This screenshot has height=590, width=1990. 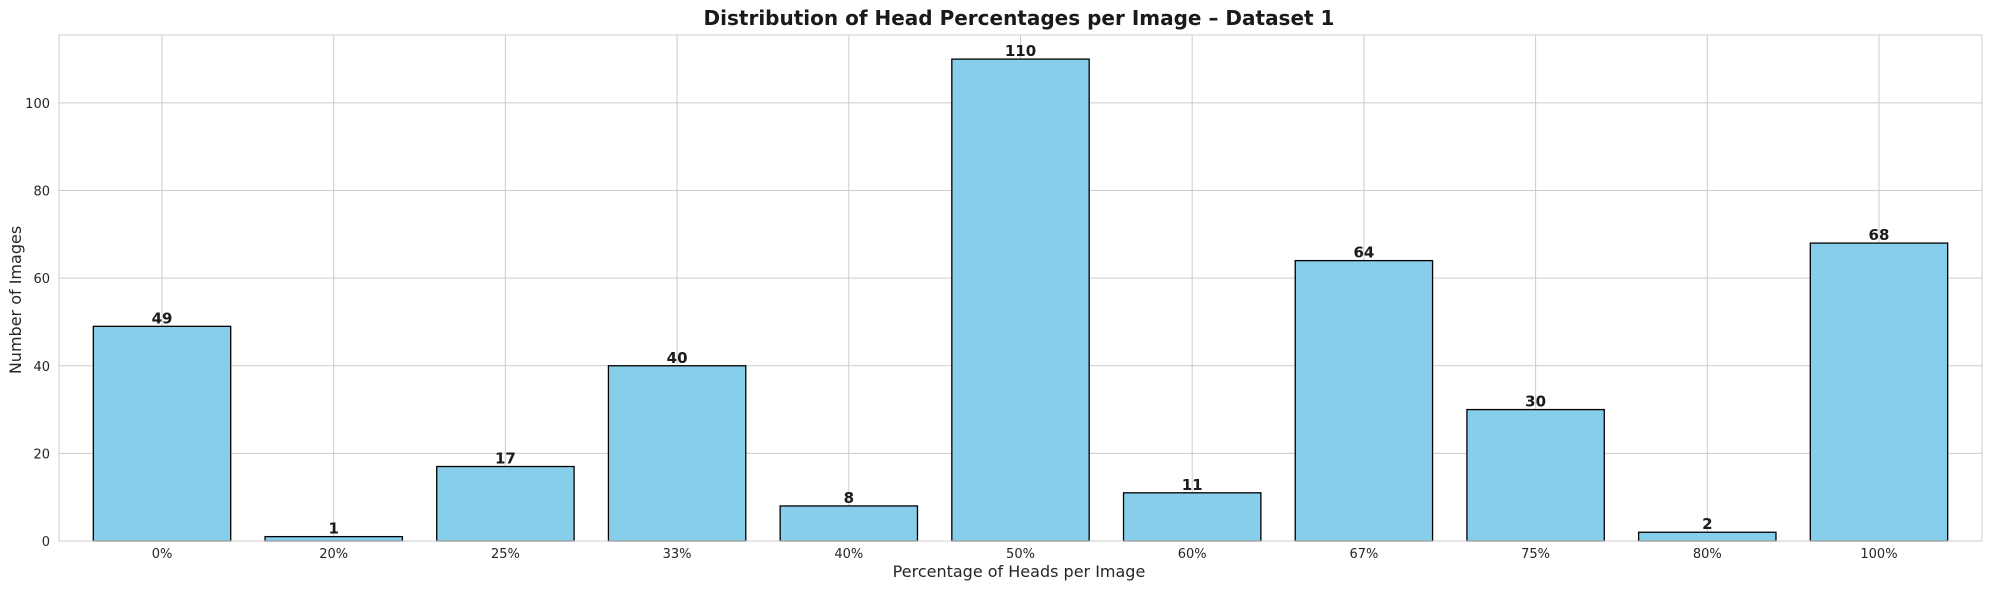 I want to click on bar-40%, so click(x=849, y=523).